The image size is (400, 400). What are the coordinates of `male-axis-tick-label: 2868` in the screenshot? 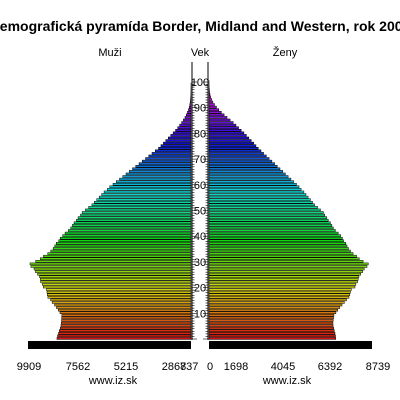 It's located at (174, 367).